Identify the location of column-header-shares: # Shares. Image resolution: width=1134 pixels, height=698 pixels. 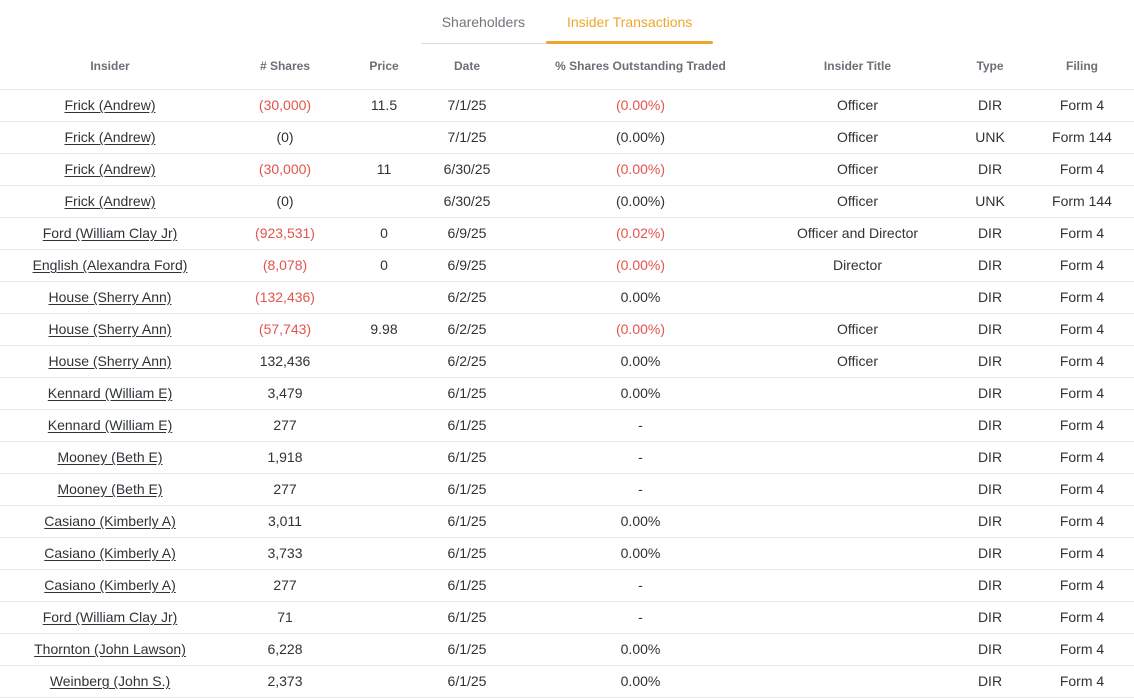
(285, 67).